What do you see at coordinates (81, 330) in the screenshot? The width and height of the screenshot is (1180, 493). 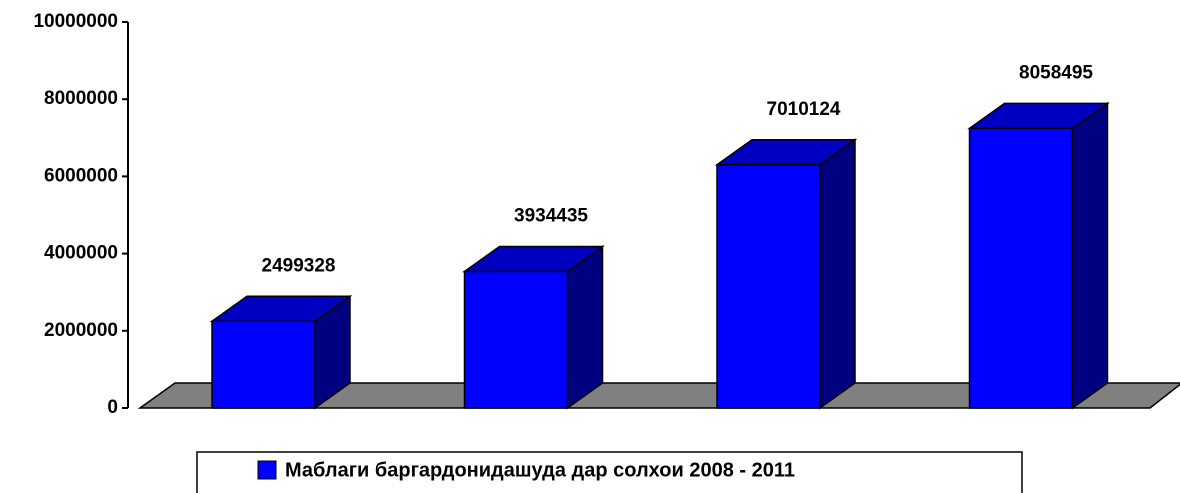 I see `y-tick-label: 2000000` at bounding box center [81, 330].